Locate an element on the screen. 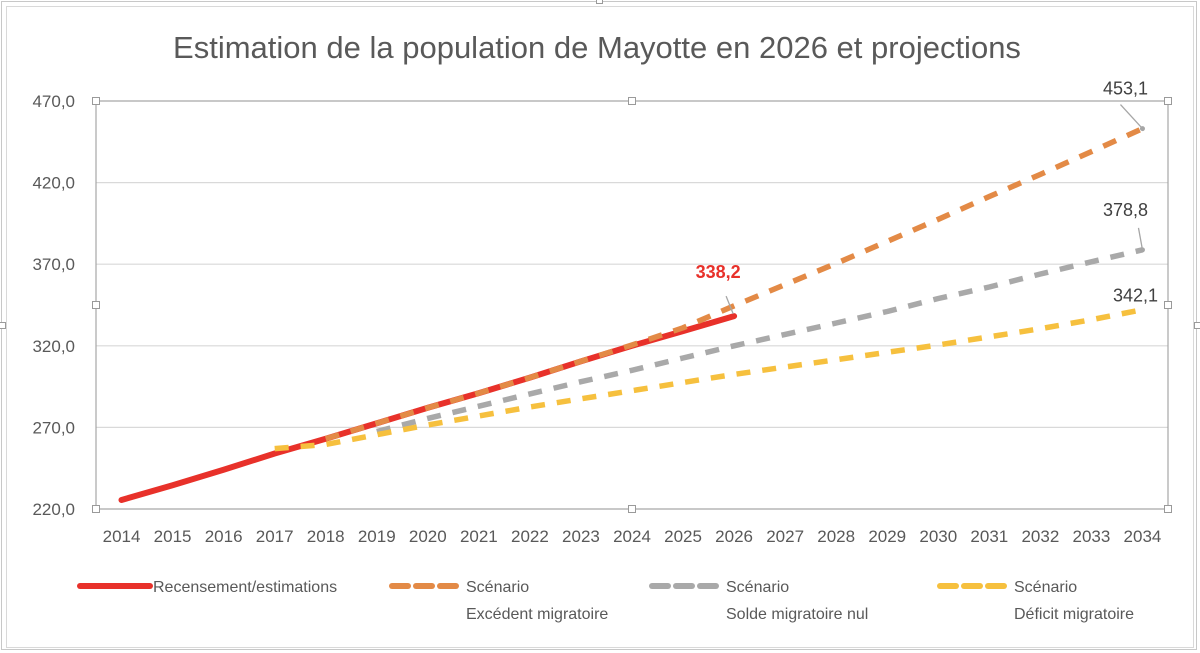  data-label: 342,1 is located at coordinates (1135, 296).